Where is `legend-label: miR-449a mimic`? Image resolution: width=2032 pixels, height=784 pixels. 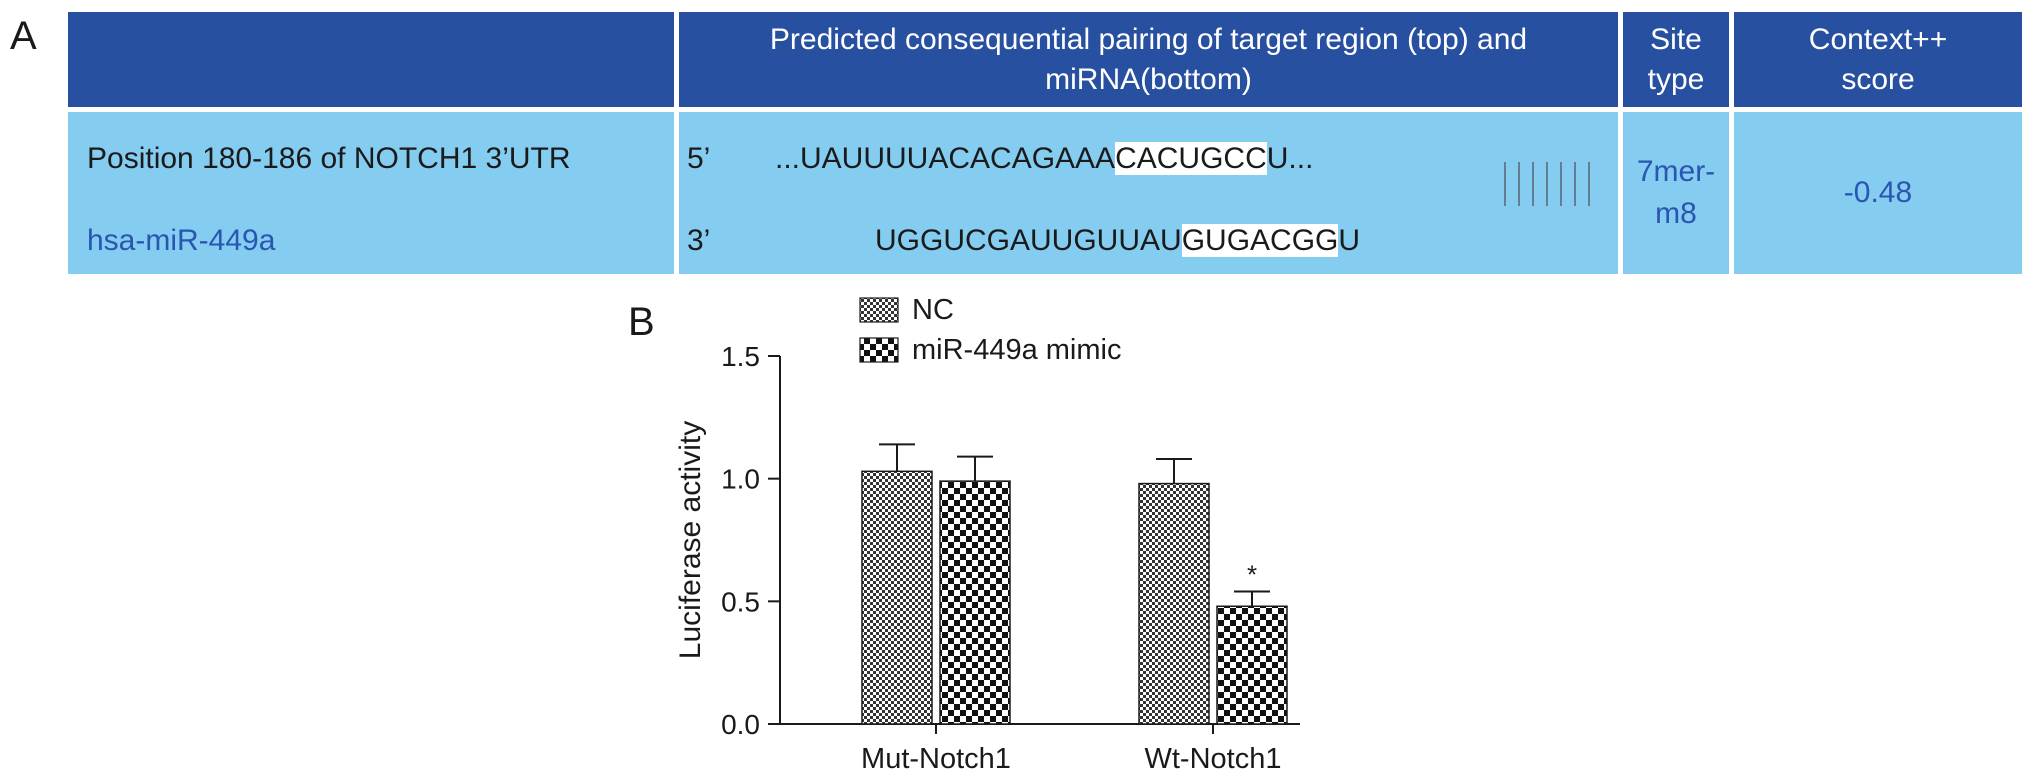 legend-label: miR-449a mimic is located at coordinates (1016, 350).